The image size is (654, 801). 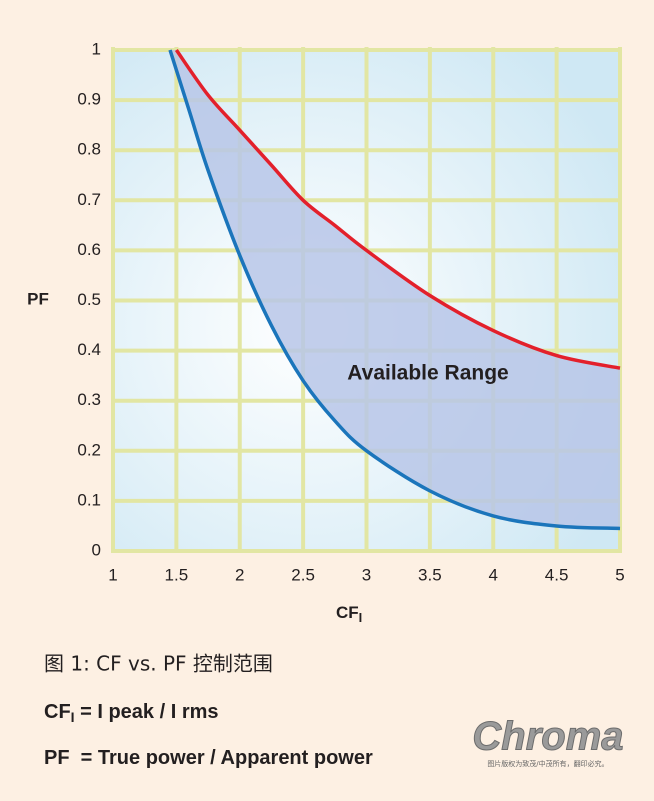 What do you see at coordinates (38, 298) in the screenshot?
I see `y-axis-label: PF` at bounding box center [38, 298].